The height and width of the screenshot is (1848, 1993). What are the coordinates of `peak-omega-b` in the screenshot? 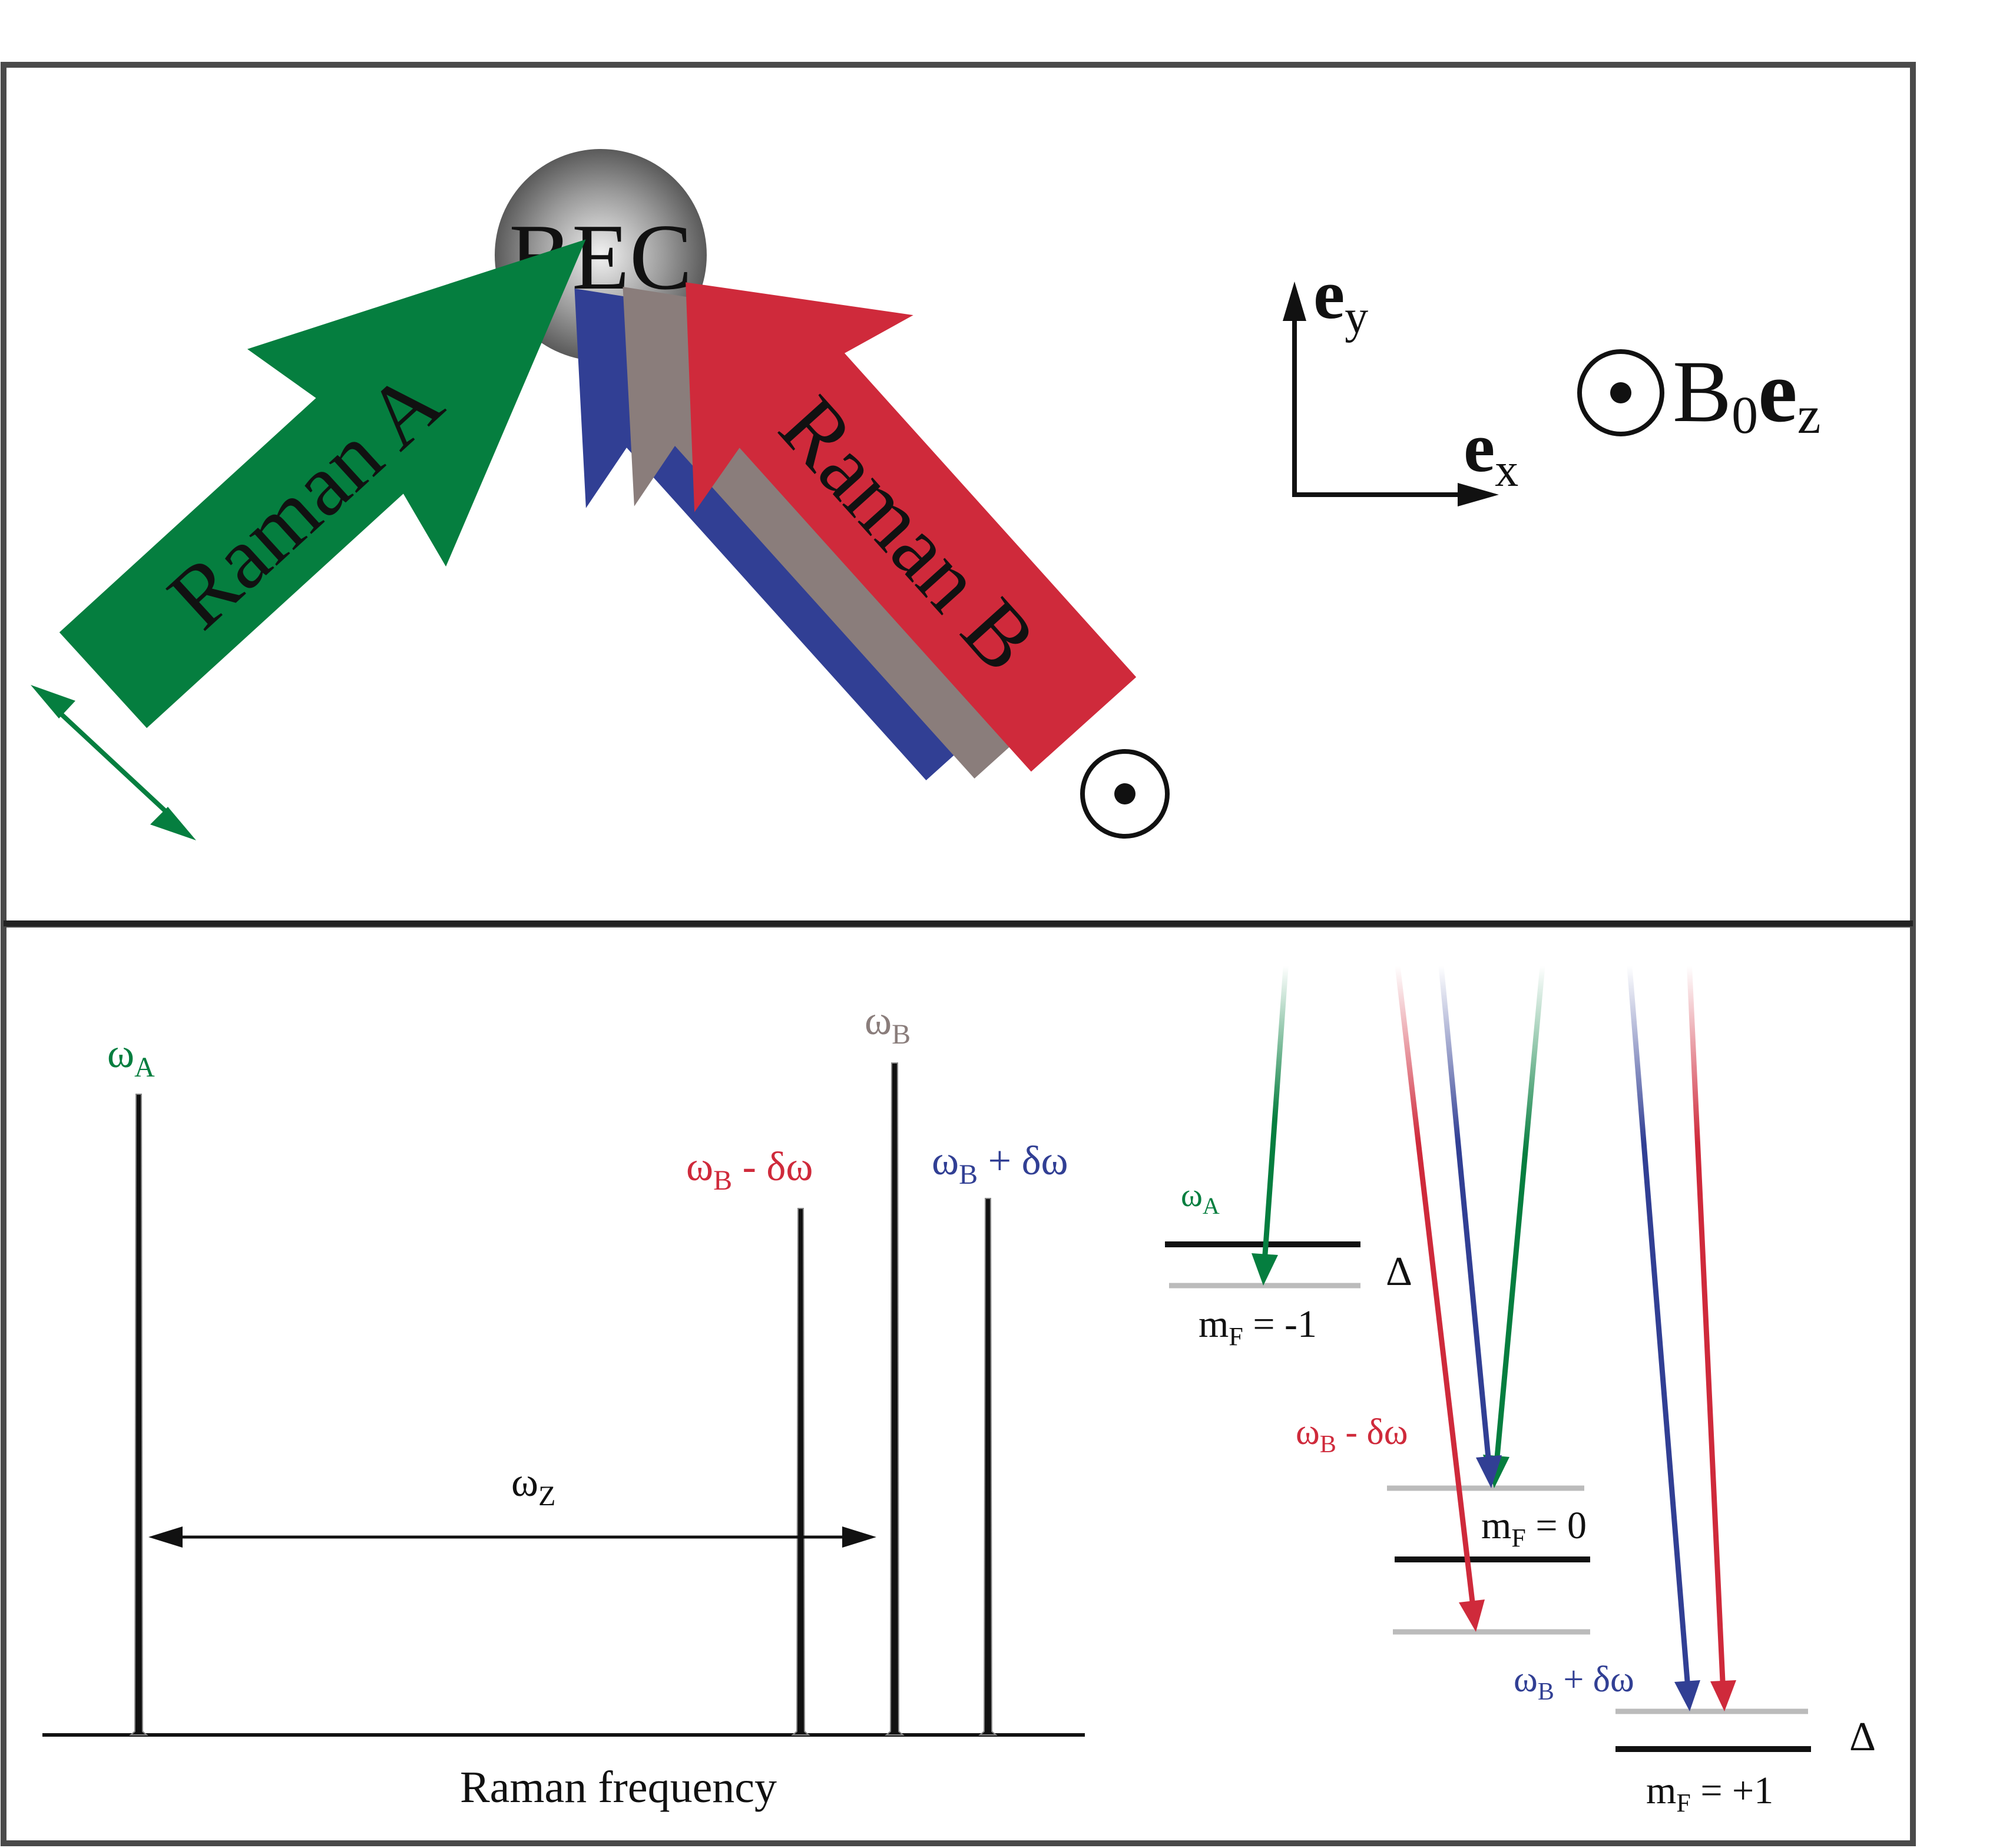 It's located at (895, 1399).